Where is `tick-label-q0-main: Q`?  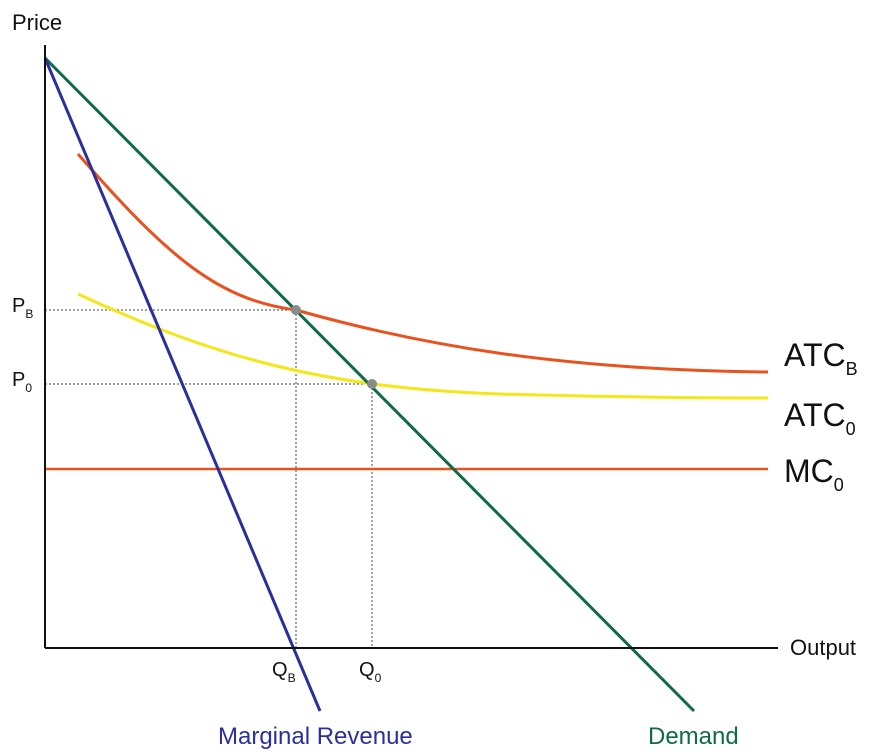 tick-label-q0-main: Q is located at coordinates (367, 670).